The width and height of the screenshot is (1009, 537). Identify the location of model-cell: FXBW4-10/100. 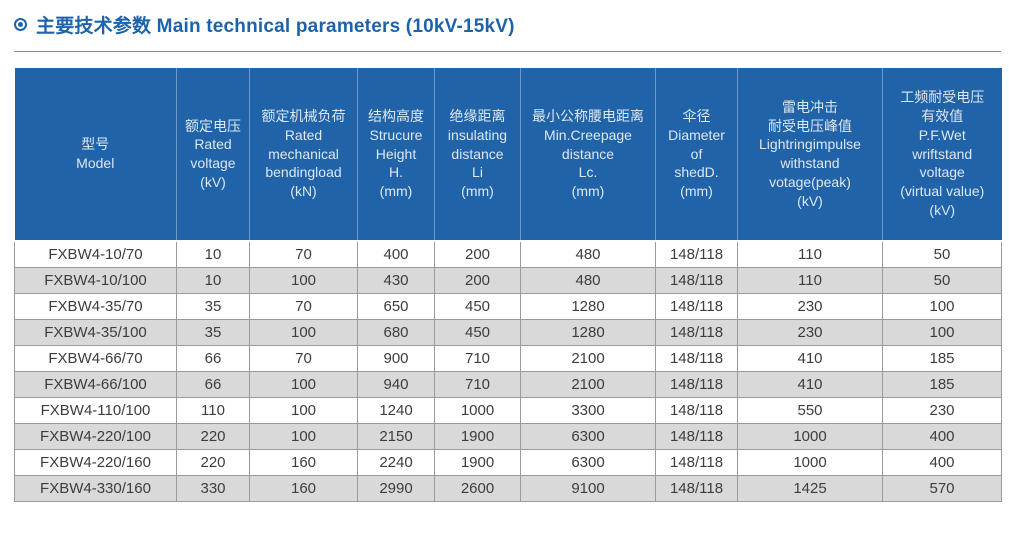
(95, 280).